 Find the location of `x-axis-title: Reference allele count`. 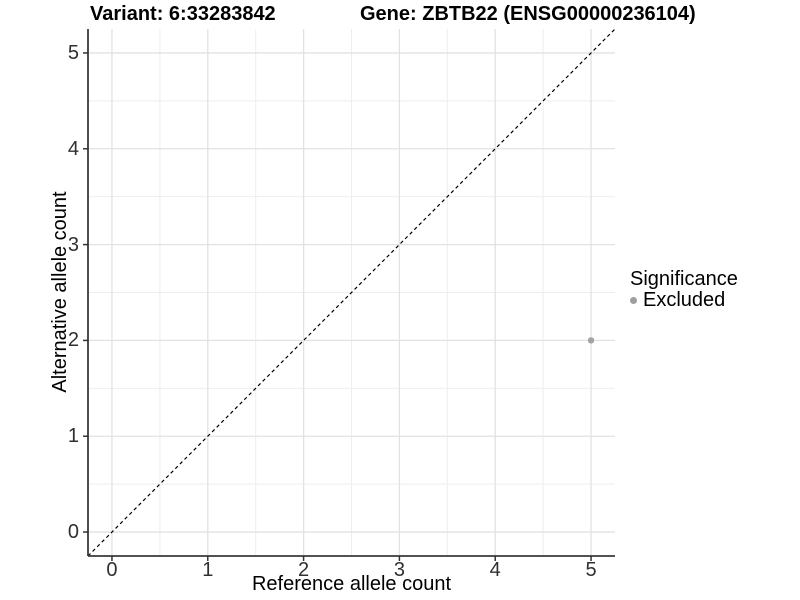

x-axis-title: Reference allele count is located at coordinates (351, 584).